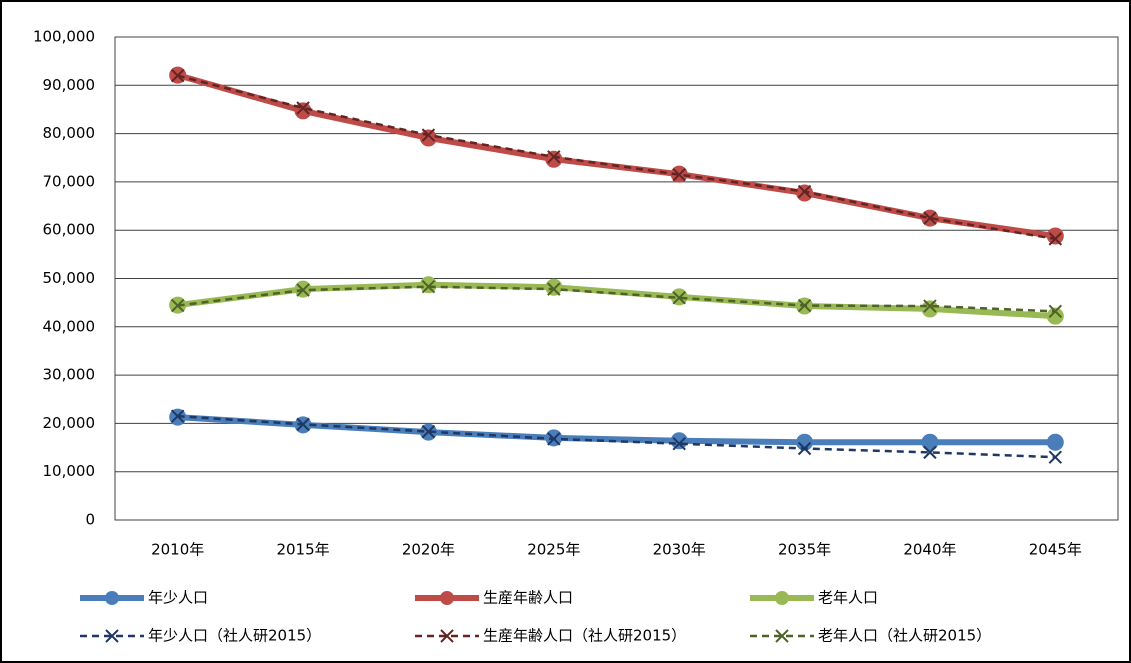 This screenshot has width=1131, height=663. Describe the element at coordinates (69, 181) in the screenshot. I see `y-tick-label: 70,000` at that location.